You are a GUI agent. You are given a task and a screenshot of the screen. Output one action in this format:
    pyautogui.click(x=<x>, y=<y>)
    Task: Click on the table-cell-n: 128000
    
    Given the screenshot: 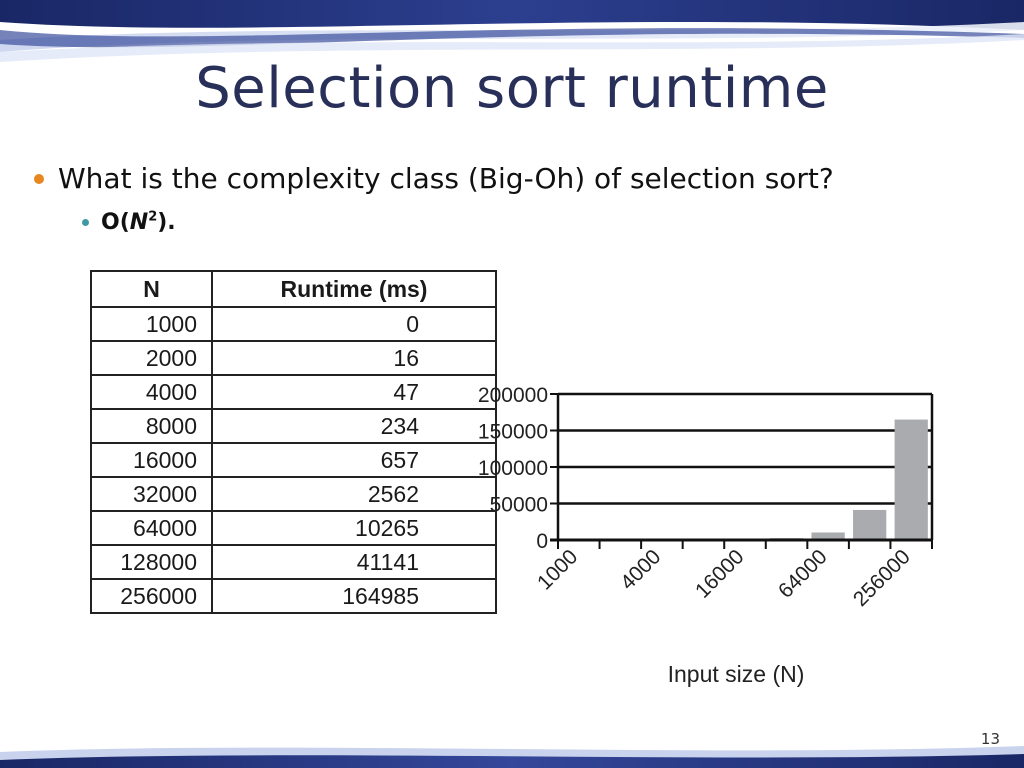 What is the action you would take?
    pyautogui.click(x=151, y=562)
    